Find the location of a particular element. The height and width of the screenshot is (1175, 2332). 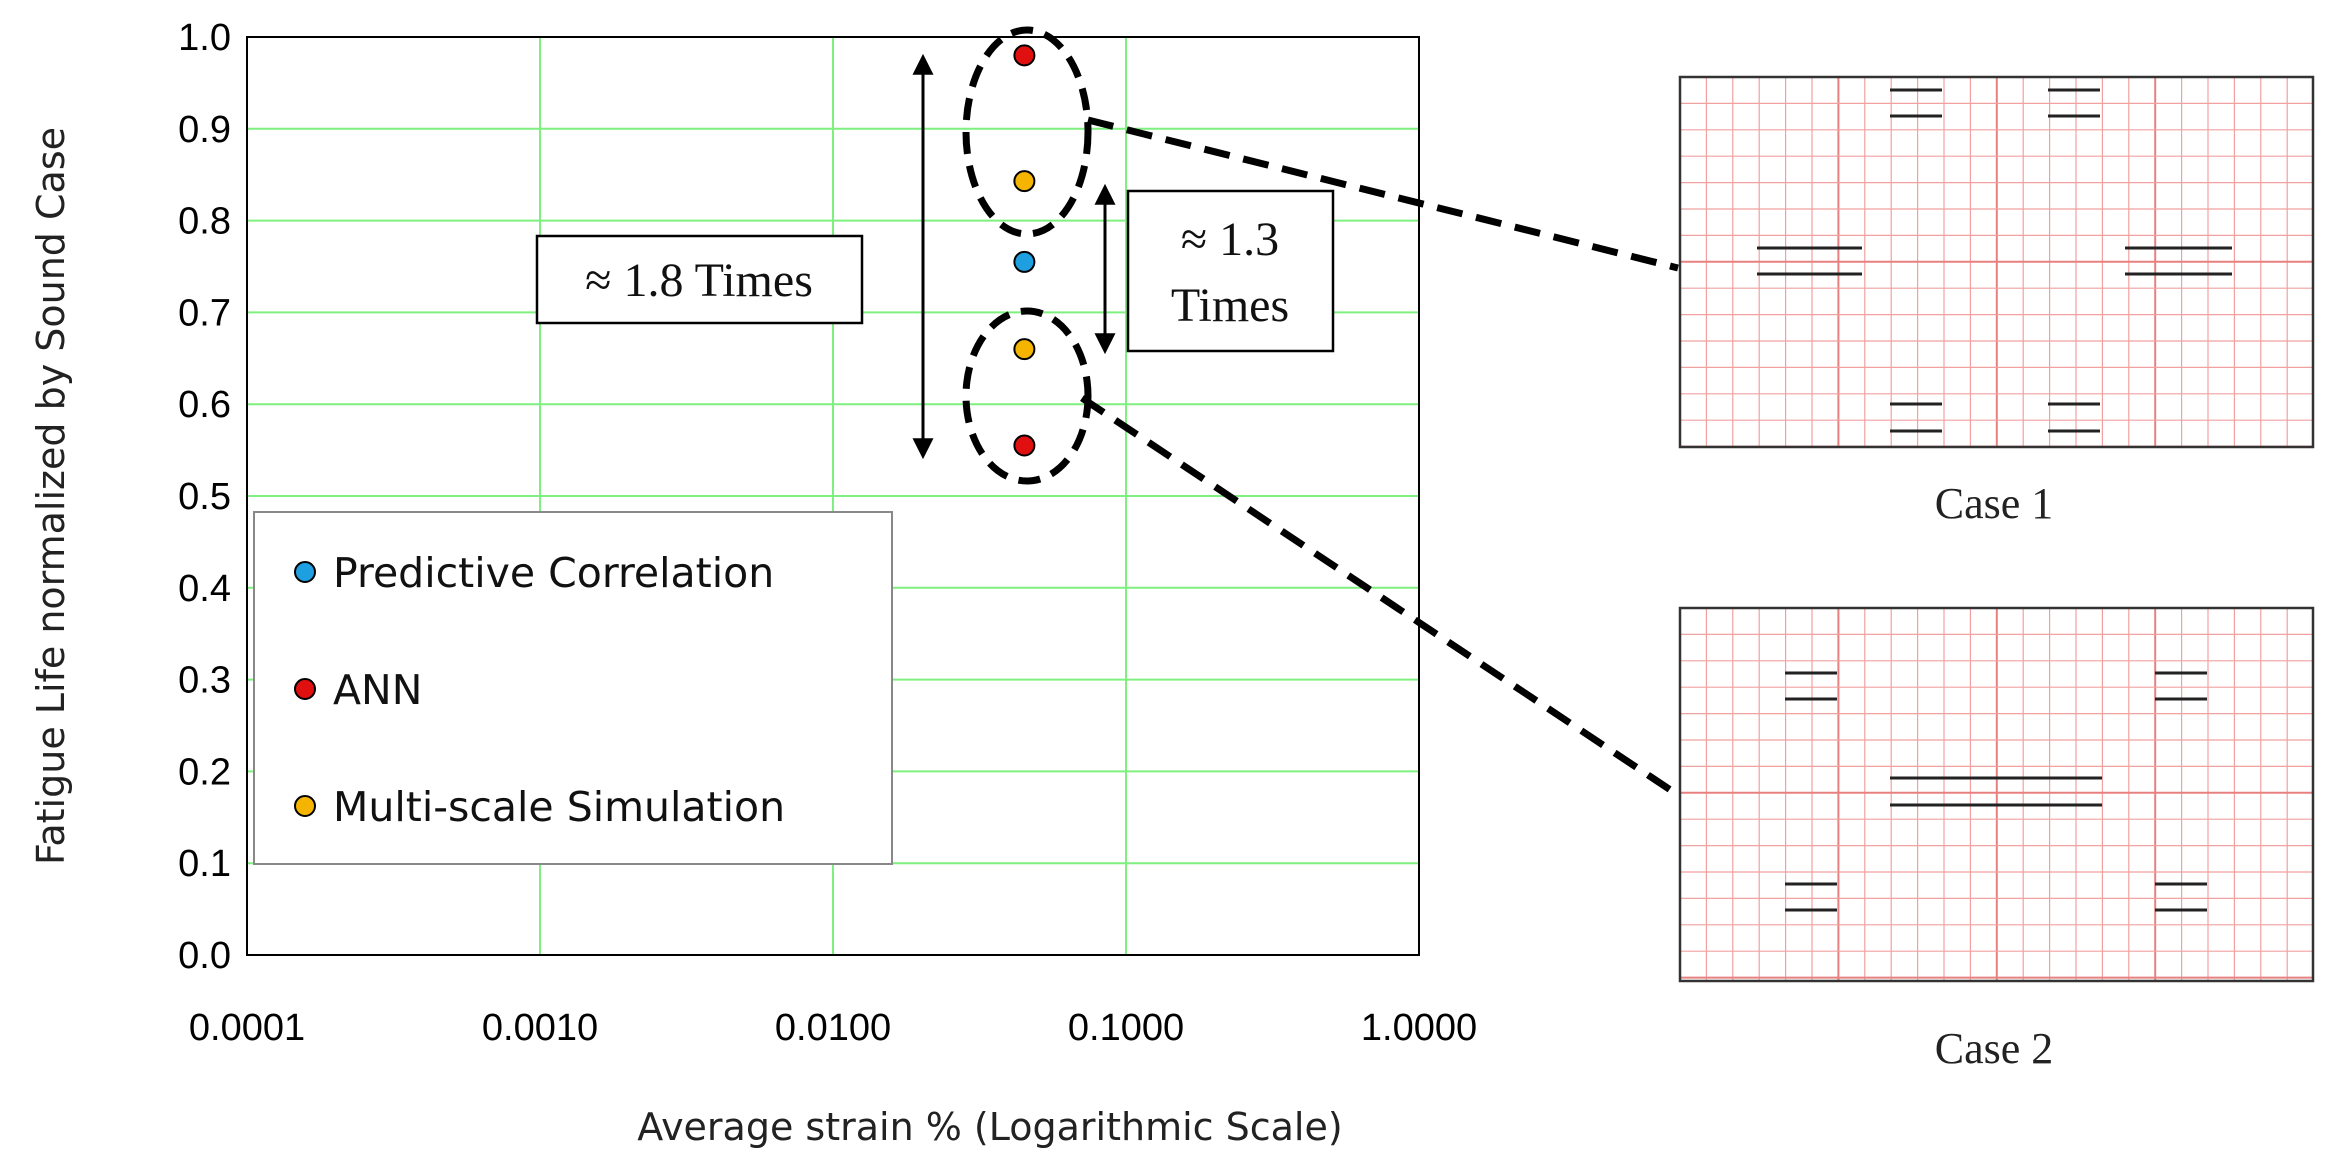

y-axis-ticks: 0.0 0.1 0.2 0.3 0.4 0.5 0.6 0.7 0.8 0.9 1.0 is located at coordinates (204, 497).